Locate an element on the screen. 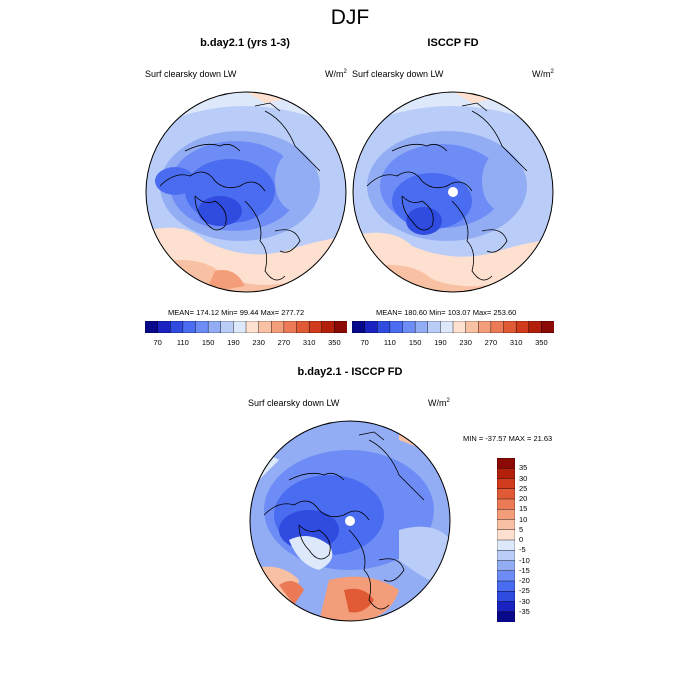 This screenshot has width=700, height=700. colorbar-top-left-label: 150 is located at coordinates (208, 342).